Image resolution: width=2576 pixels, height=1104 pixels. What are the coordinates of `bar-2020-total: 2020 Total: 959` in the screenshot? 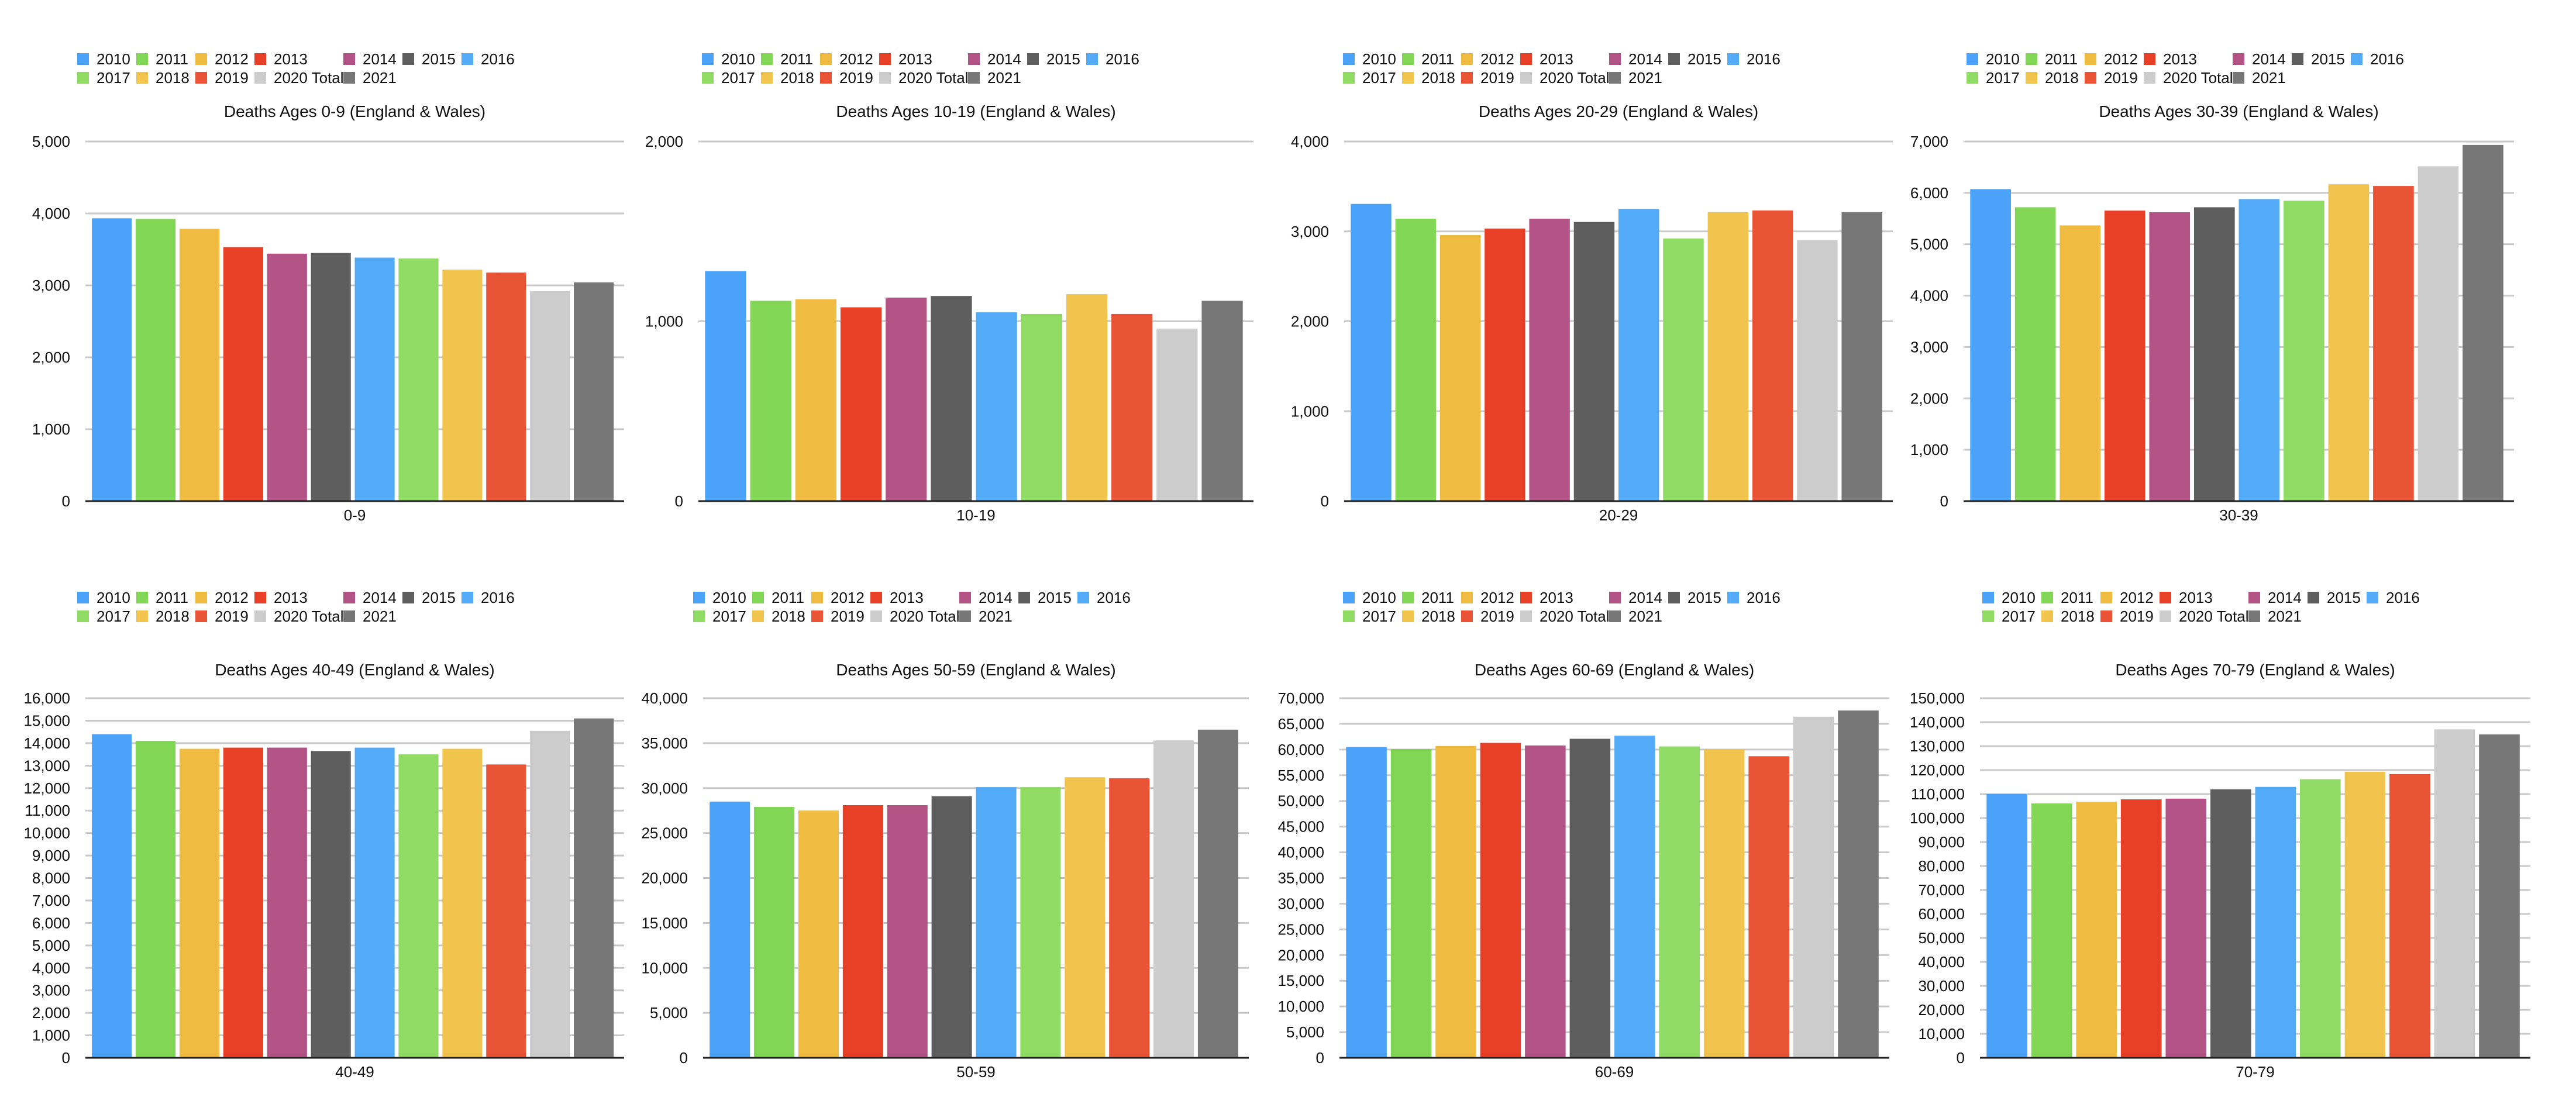 It's located at (1177, 415).